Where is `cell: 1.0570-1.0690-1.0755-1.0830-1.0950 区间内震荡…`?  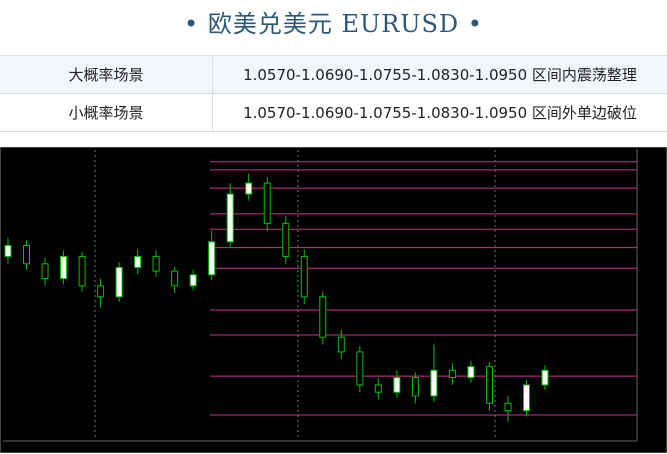
cell: 1.0570-1.0690-1.0755-1.0830-1.0950 区间内震荡… is located at coordinates (439, 74).